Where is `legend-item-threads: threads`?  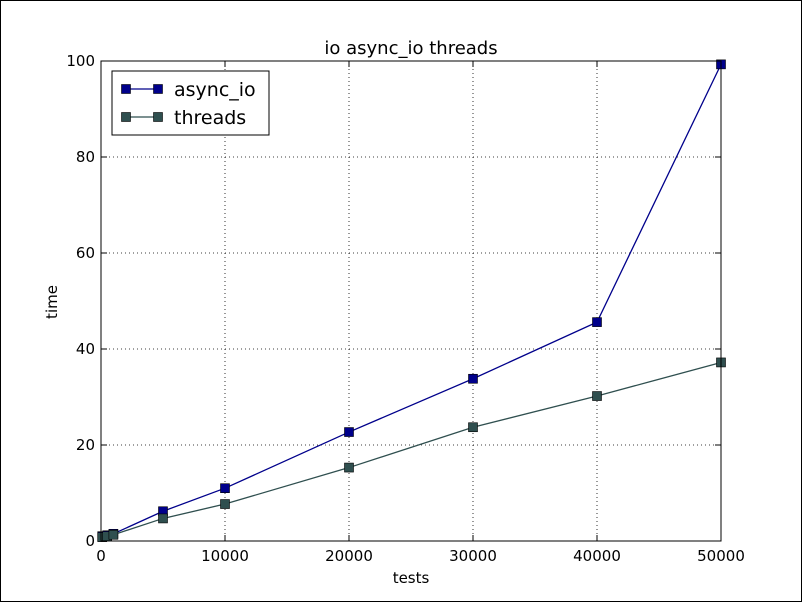 legend-item-threads: threads is located at coordinates (183, 118).